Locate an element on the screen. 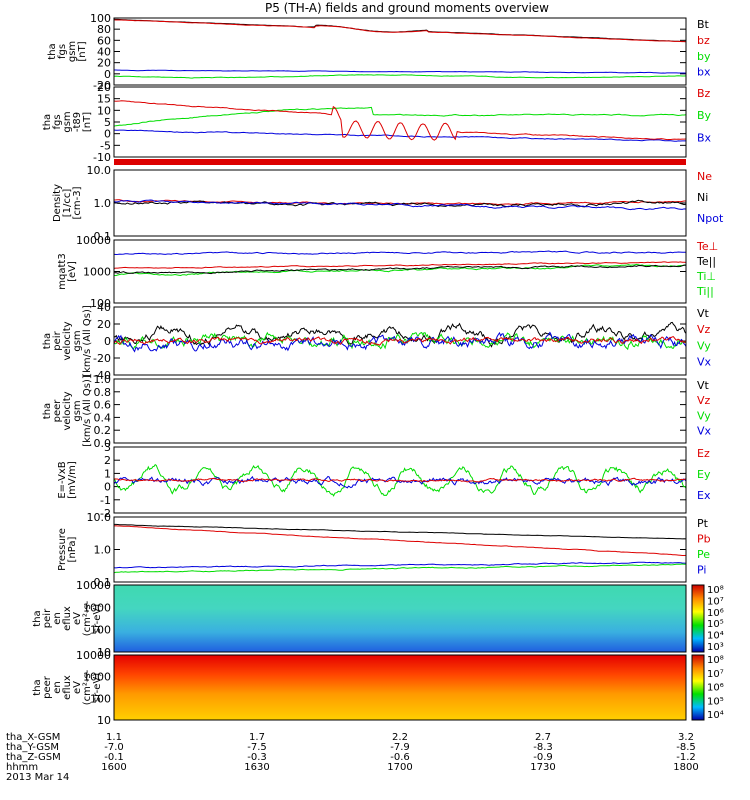 This screenshot has height=800, width=750. legend-entry: Bx is located at coordinates (704, 137).